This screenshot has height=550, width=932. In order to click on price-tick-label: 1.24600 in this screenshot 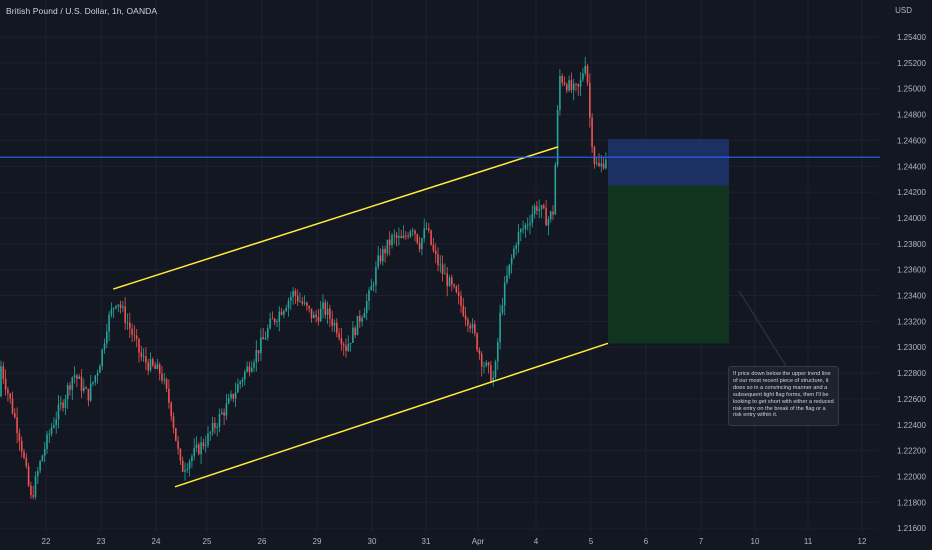, I will do `click(911, 140)`.